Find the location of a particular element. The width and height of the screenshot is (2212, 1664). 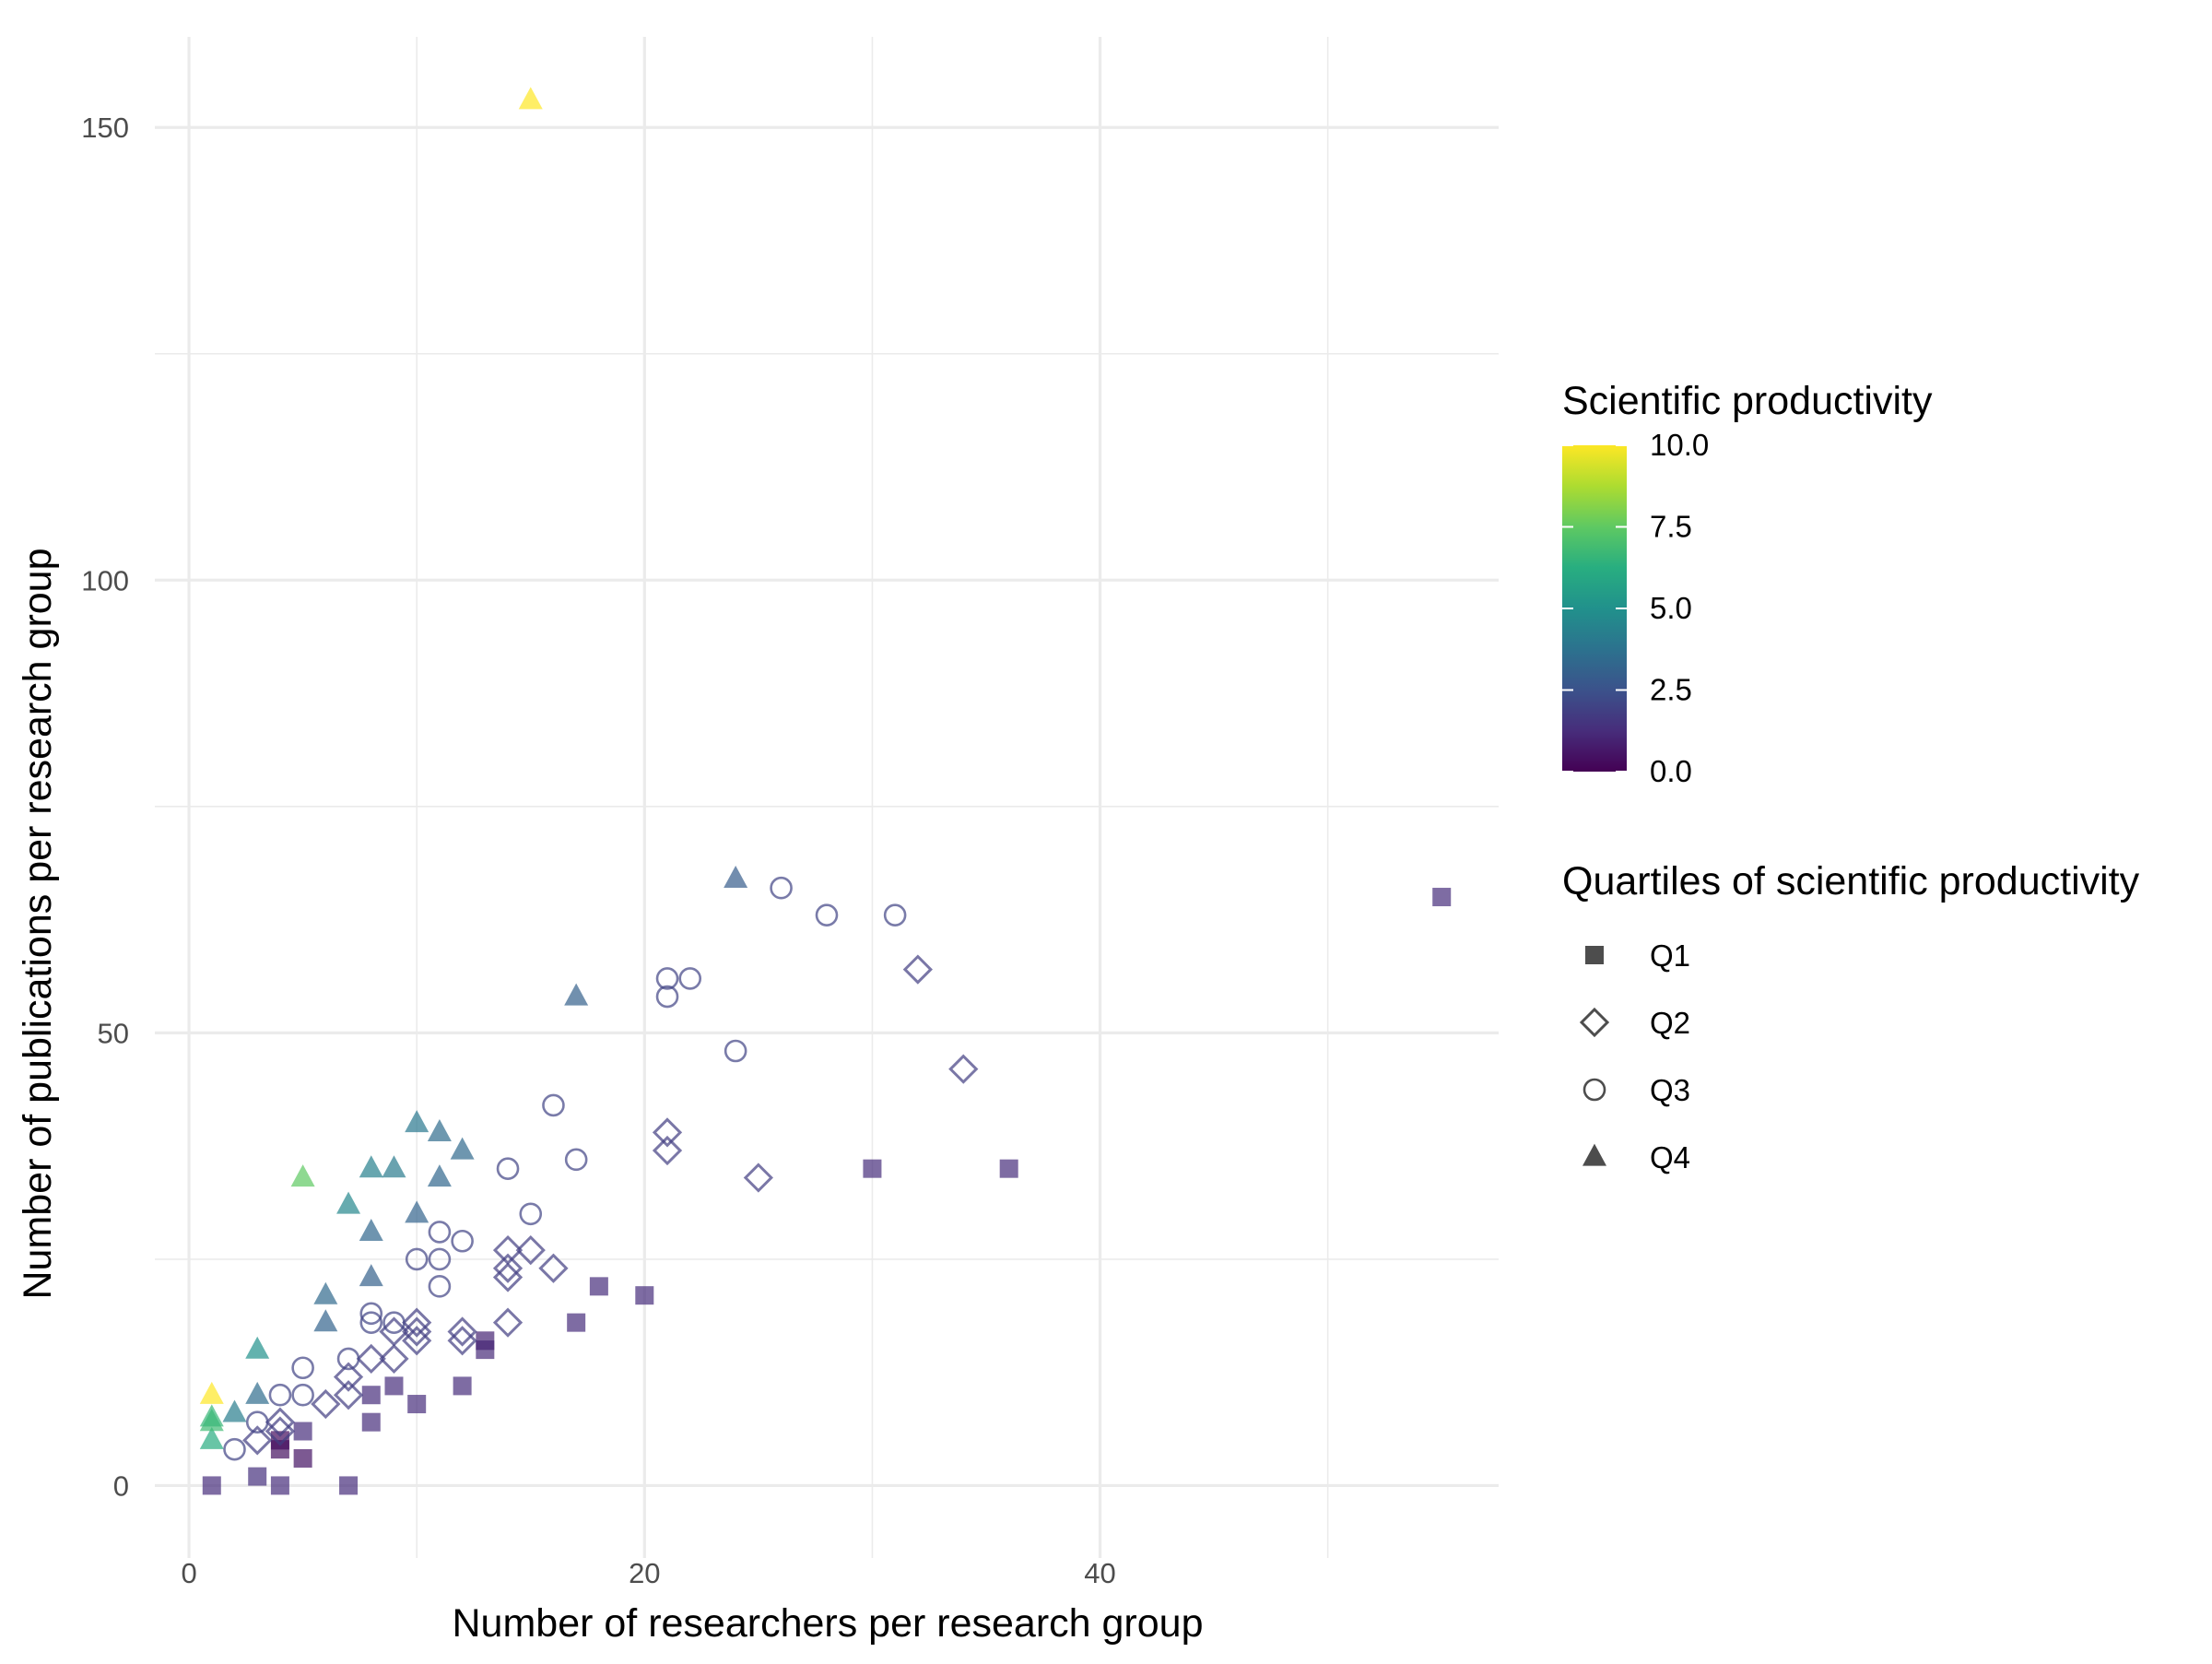

shape-legend-title: Quartiles of scientific productivity is located at coordinates (1851, 881).